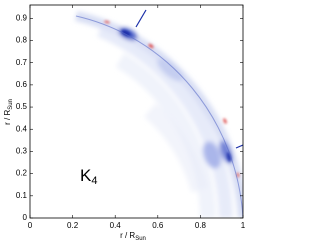  Describe the element at coordinates (25, 217) in the screenshot. I see `y-tick-label: 0` at that location.